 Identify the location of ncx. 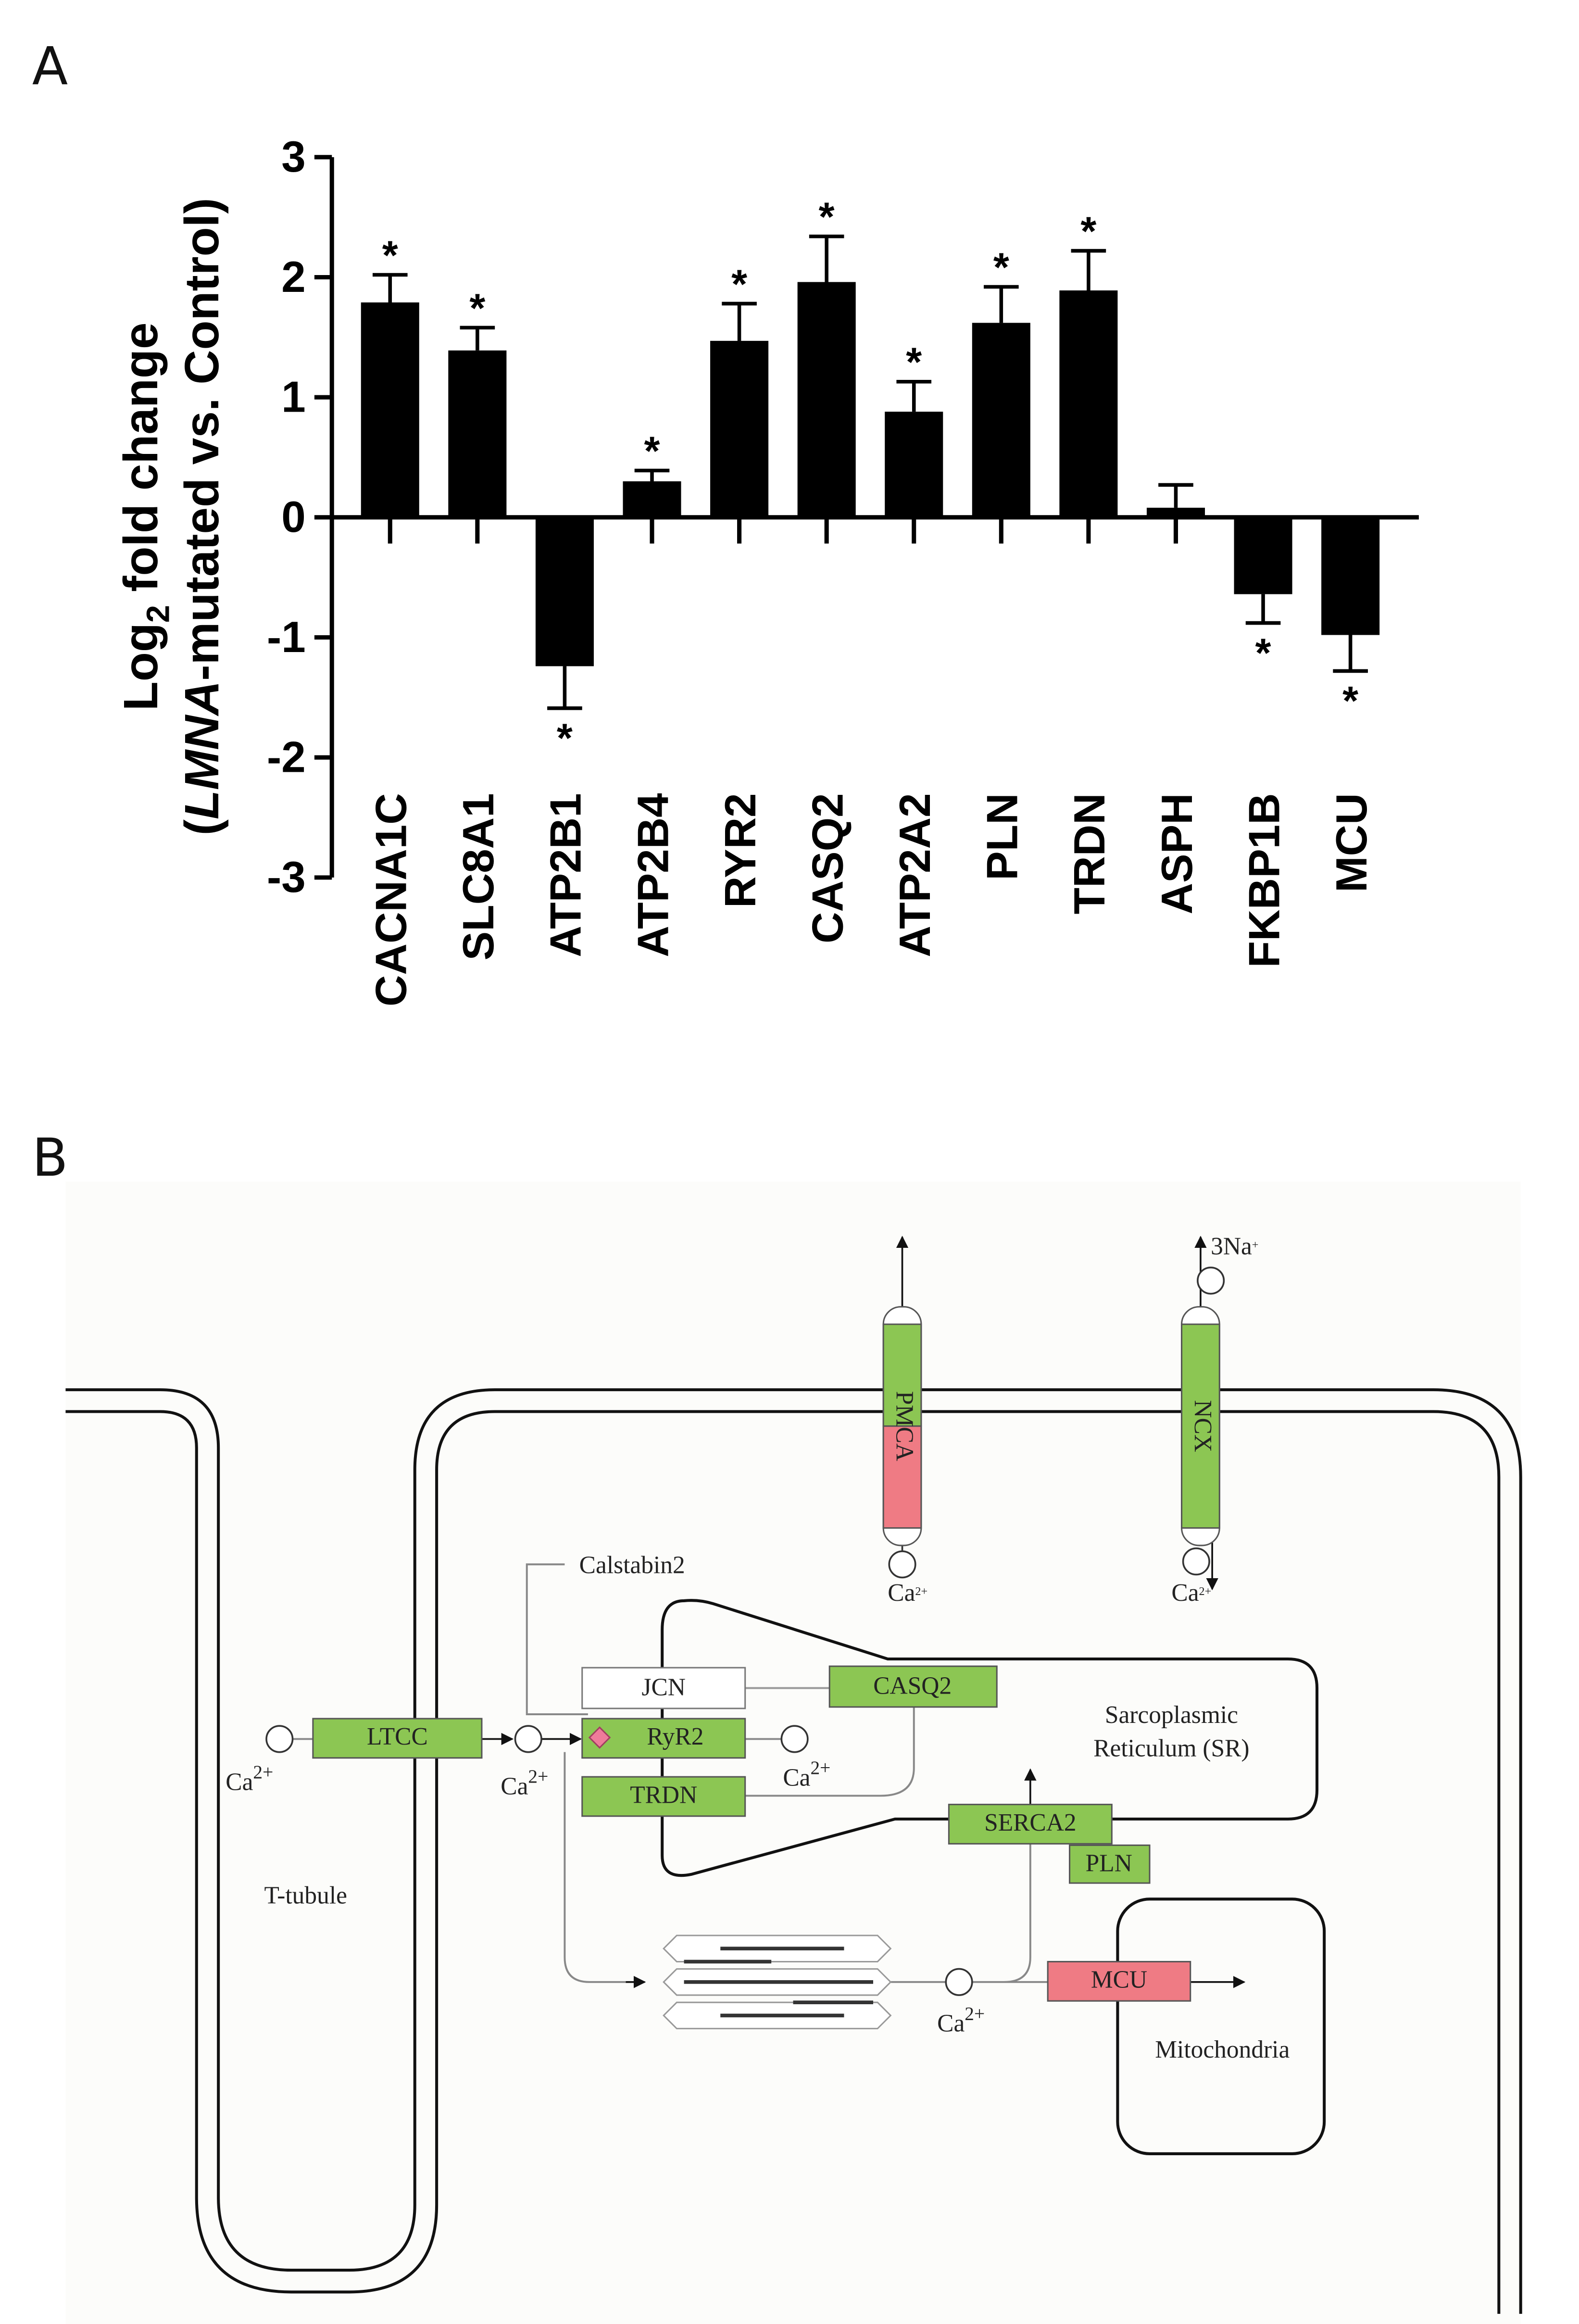
(1200, 1426).